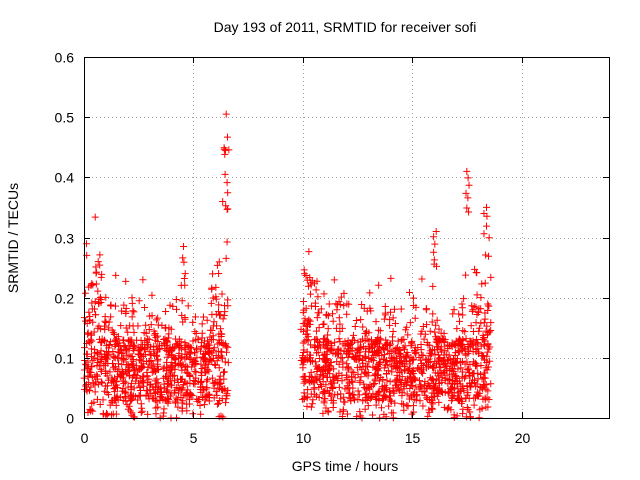  I want to click on y-tick-label: 0.4, so click(65, 178).